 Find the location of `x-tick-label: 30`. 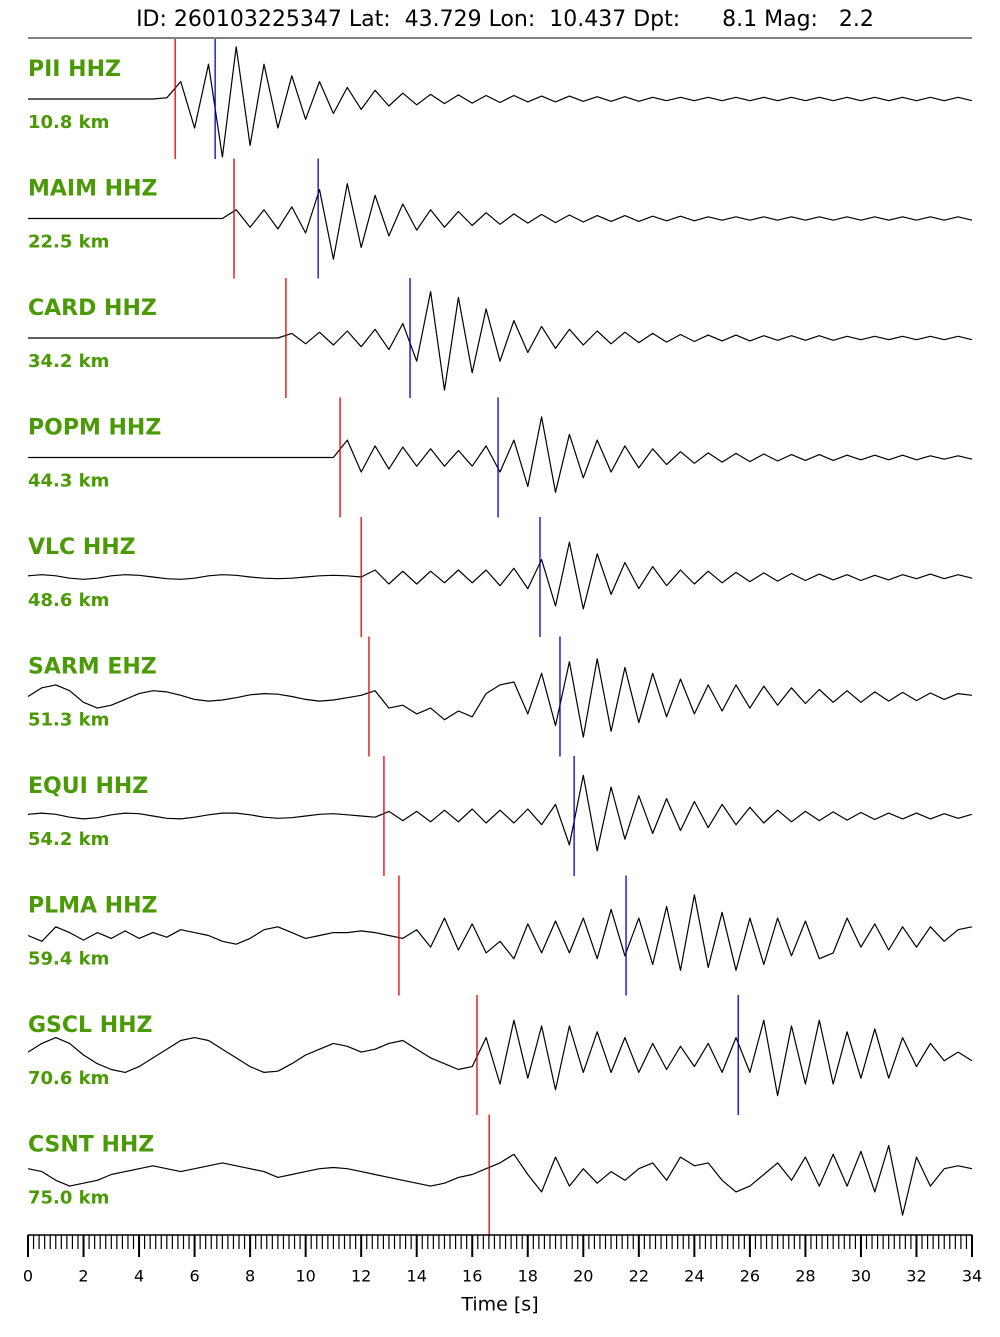

x-tick-label: 30 is located at coordinates (861, 1276).